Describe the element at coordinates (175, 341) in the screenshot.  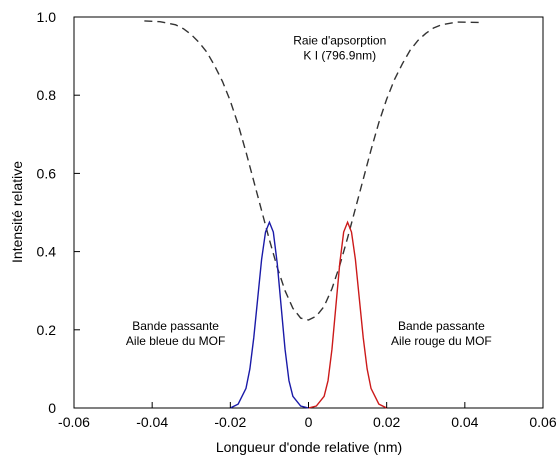
I see `annotation-line: Aile bleue du MOF` at that location.